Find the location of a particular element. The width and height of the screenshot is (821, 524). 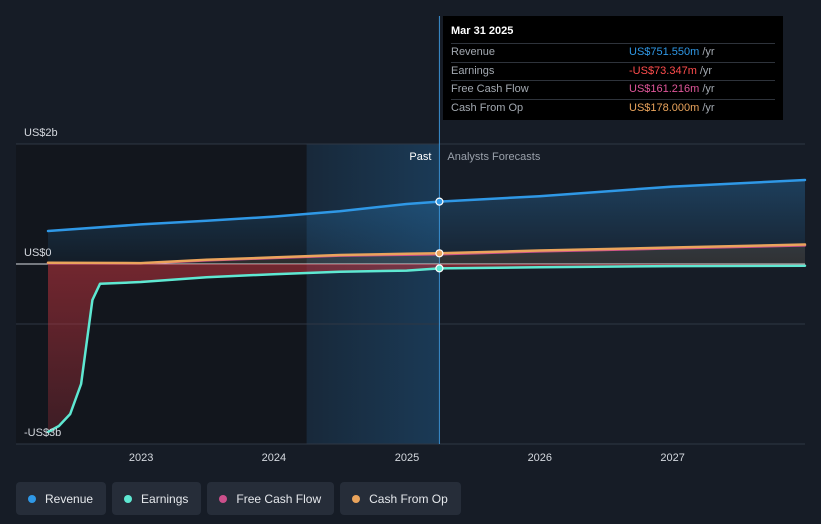

tooltip-row-free-cash-flow: Free Cash Flow US$161.216m /yr is located at coordinates (613, 89).